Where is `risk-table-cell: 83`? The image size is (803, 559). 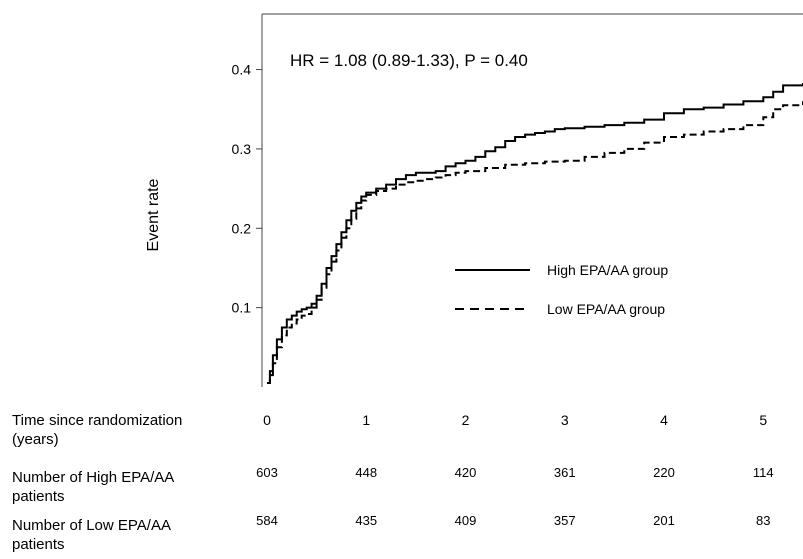 risk-table-cell: 83 is located at coordinates (763, 520).